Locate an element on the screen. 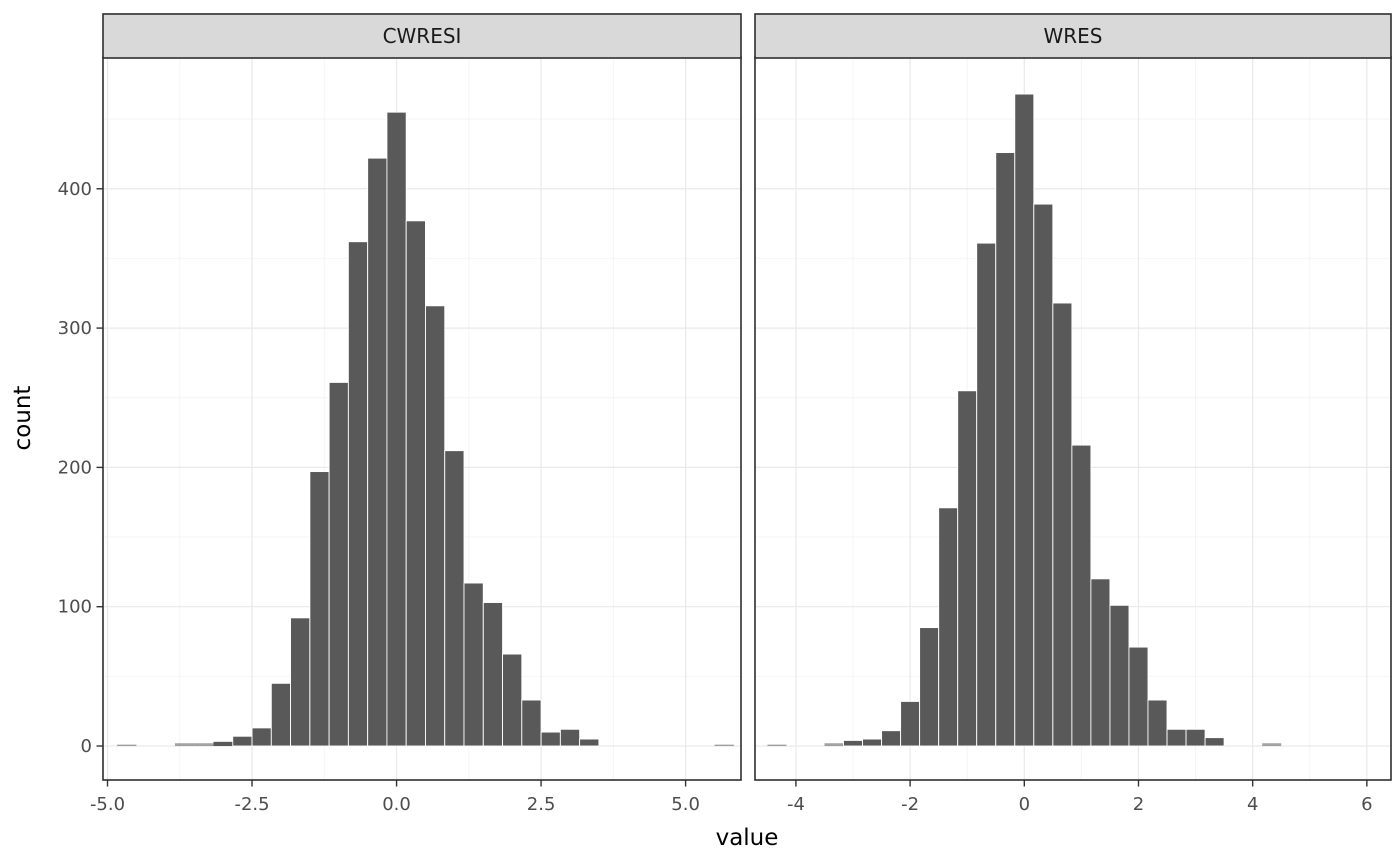 The image size is (1400, 865). x-axis-title: value is located at coordinates (747, 838).